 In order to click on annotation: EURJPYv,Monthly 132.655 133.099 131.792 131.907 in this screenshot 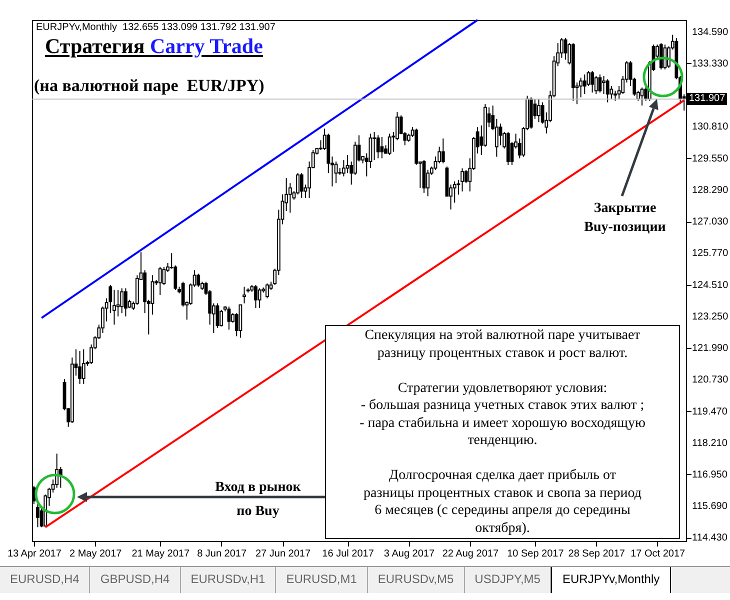, I will do `click(156, 27)`.